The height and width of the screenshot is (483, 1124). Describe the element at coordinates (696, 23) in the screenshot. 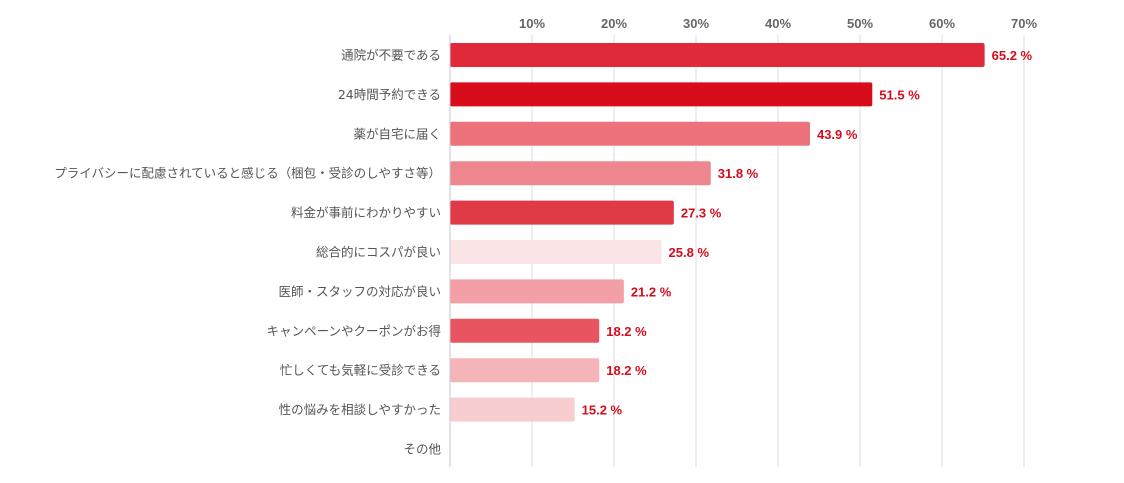

I see `tick-label-30: 30%` at that location.